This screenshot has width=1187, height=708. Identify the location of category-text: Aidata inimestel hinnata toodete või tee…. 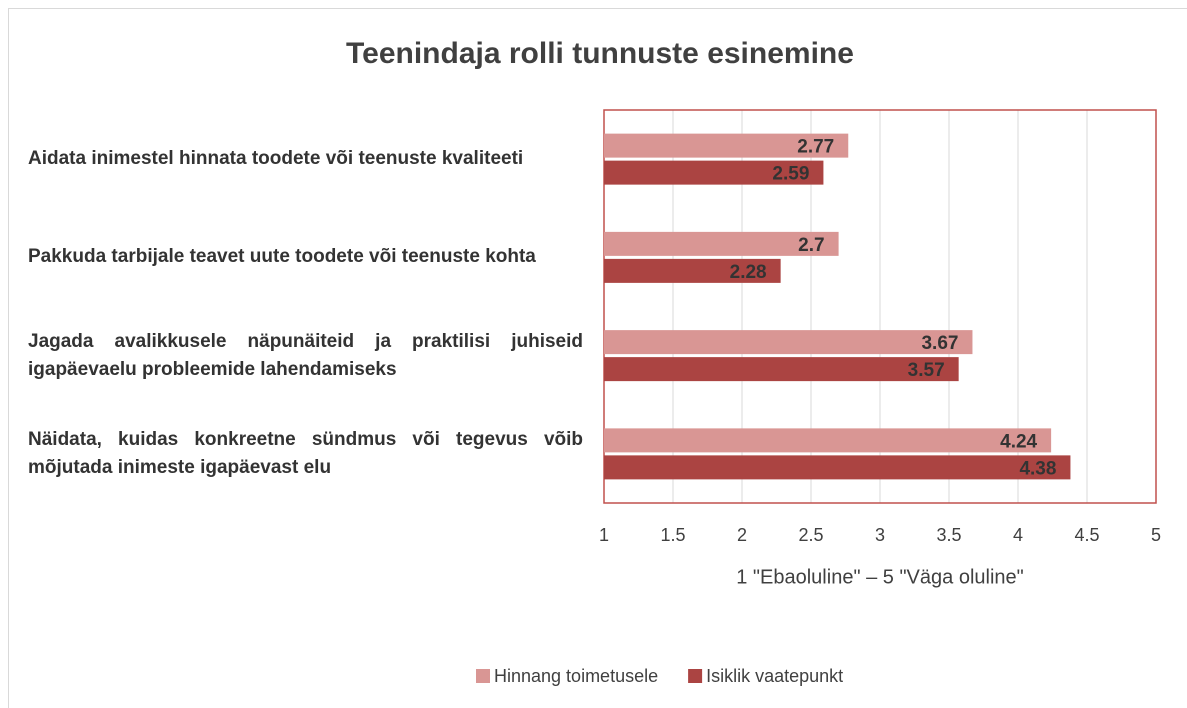
(276, 159).